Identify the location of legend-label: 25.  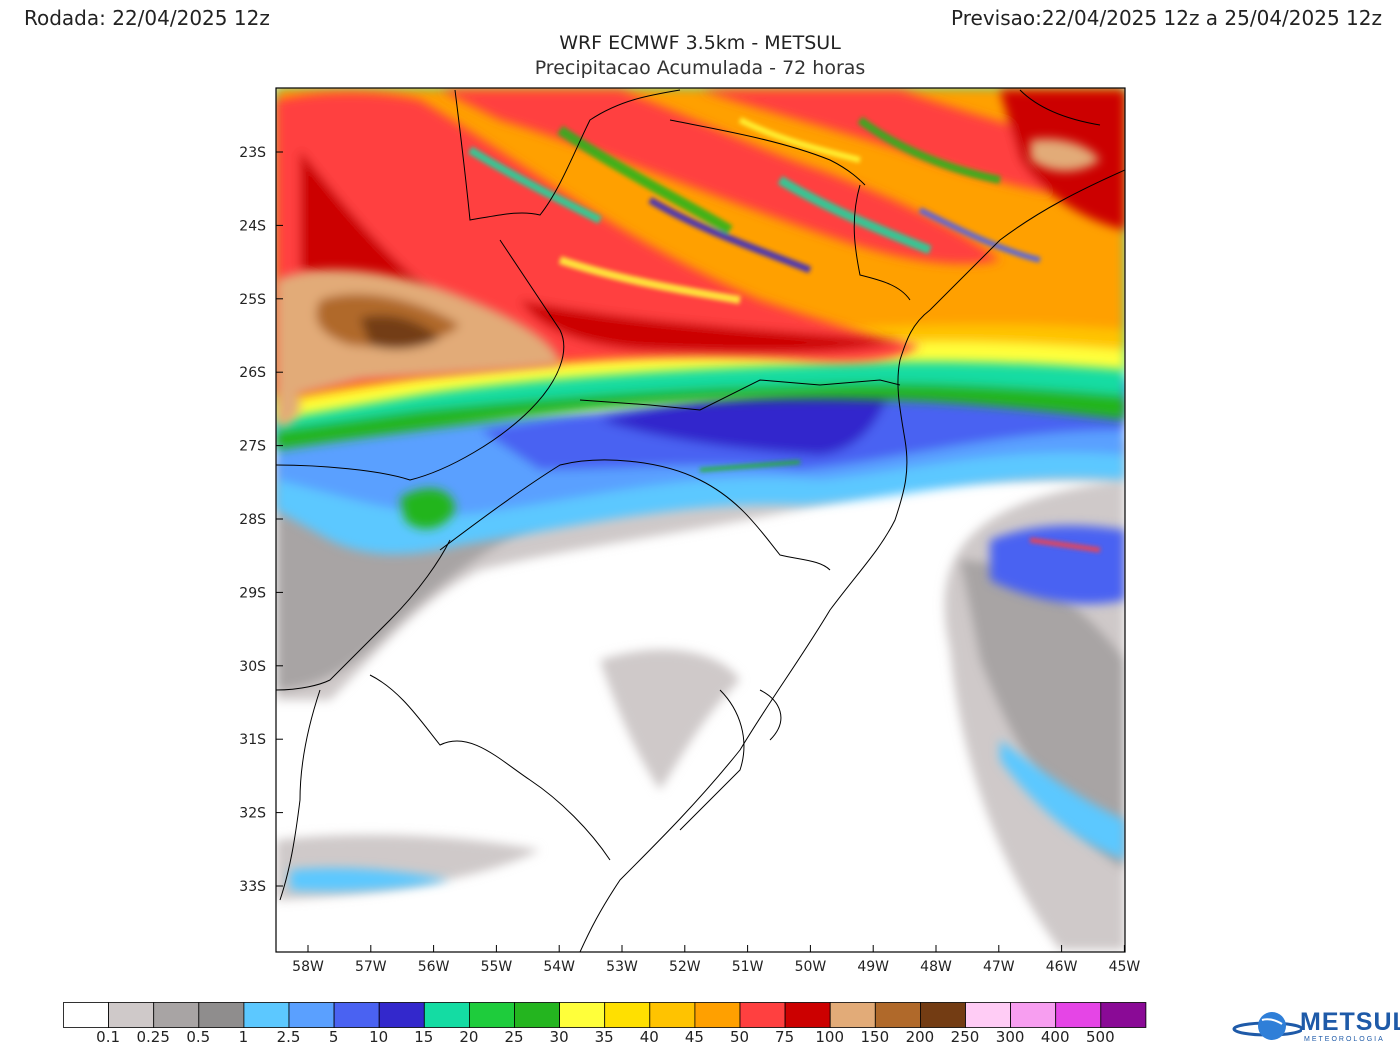
(514, 1037).